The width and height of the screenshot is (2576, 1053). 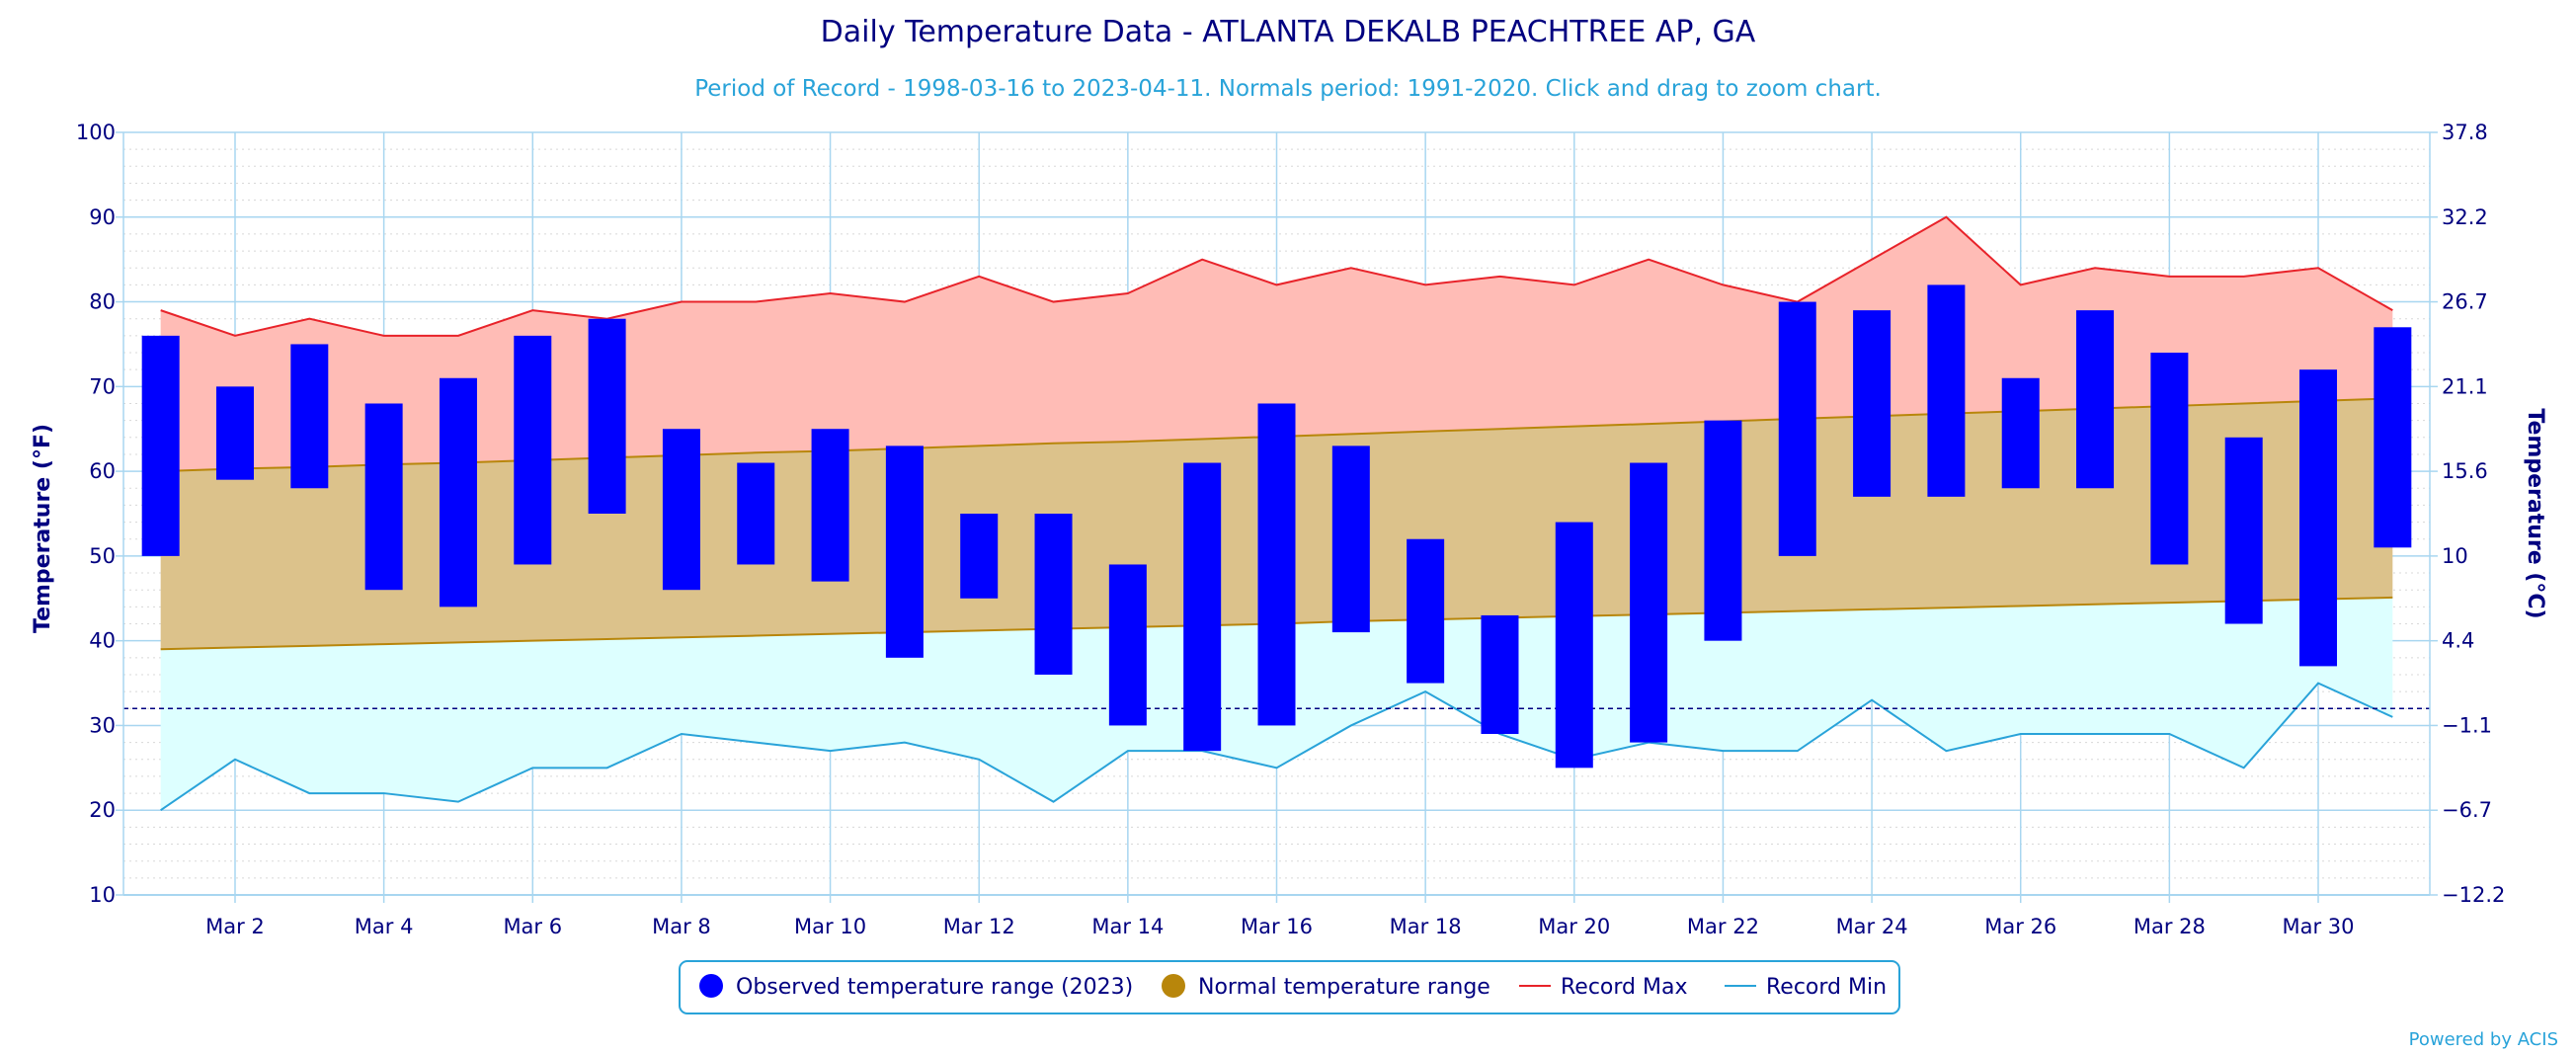 I want to click on y2-tick-label: 10, so click(x=2455, y=556).